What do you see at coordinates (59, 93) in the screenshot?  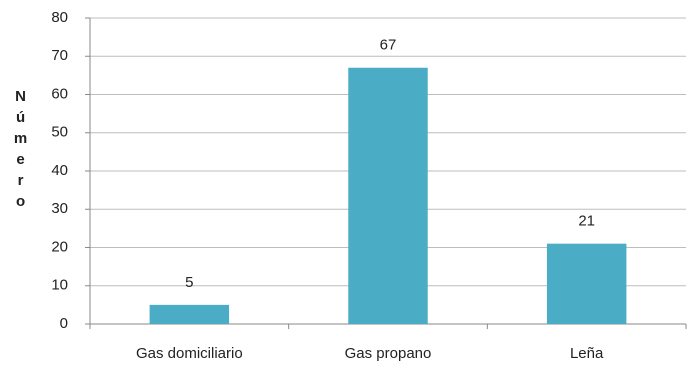 I see `y-tick-label: 60` at bounding box center [59, 93].